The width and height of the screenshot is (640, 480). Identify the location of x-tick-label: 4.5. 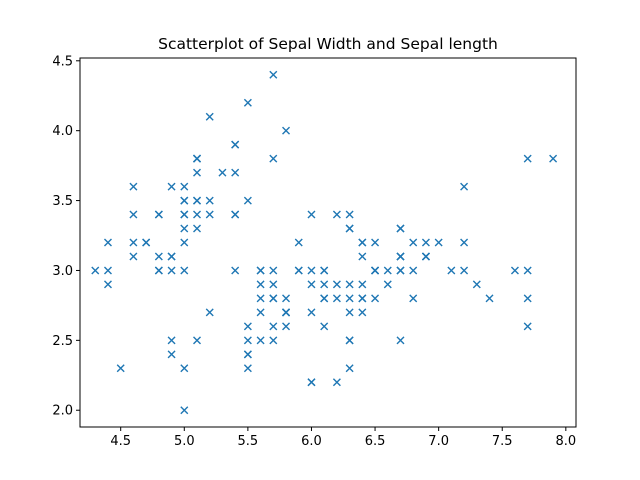
(120, 441).